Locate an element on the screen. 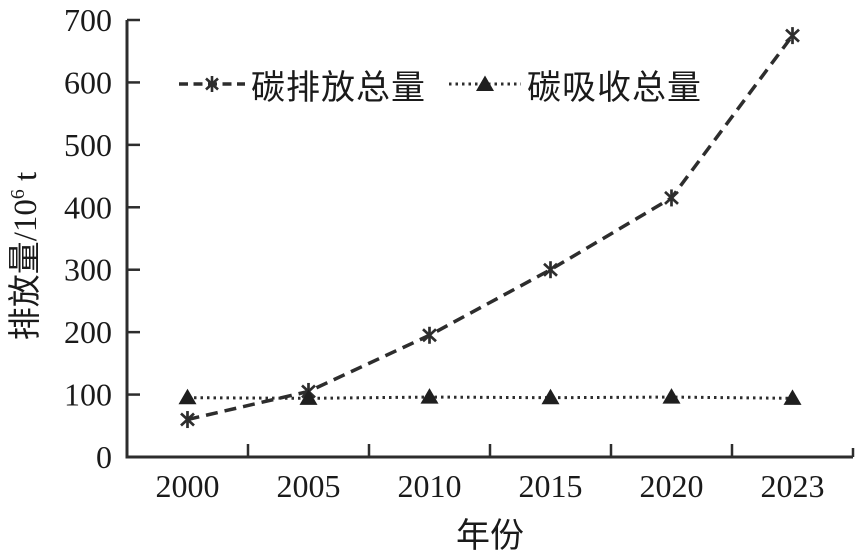 The width and height of the screenshot is (855, 555). legend-item-absorption: 碳吸收总量 is located at coordinates (575, 84).